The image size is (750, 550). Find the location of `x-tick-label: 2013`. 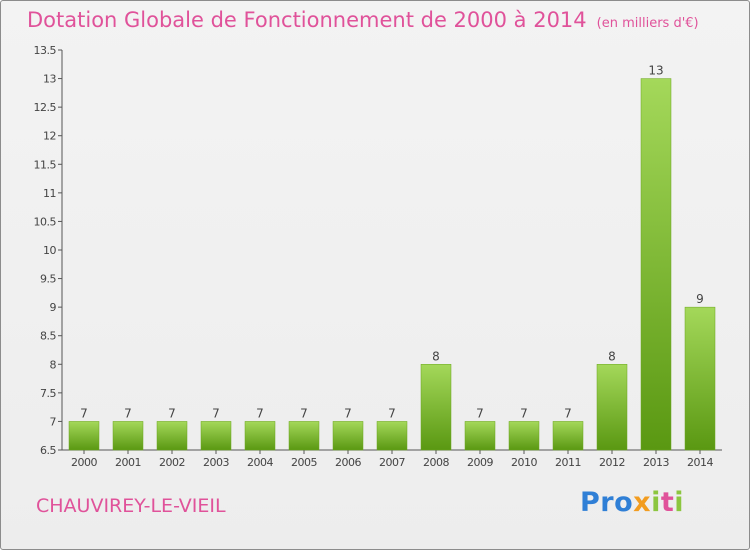

x-tick-label: 2013 is located at coordinates (656, 462).